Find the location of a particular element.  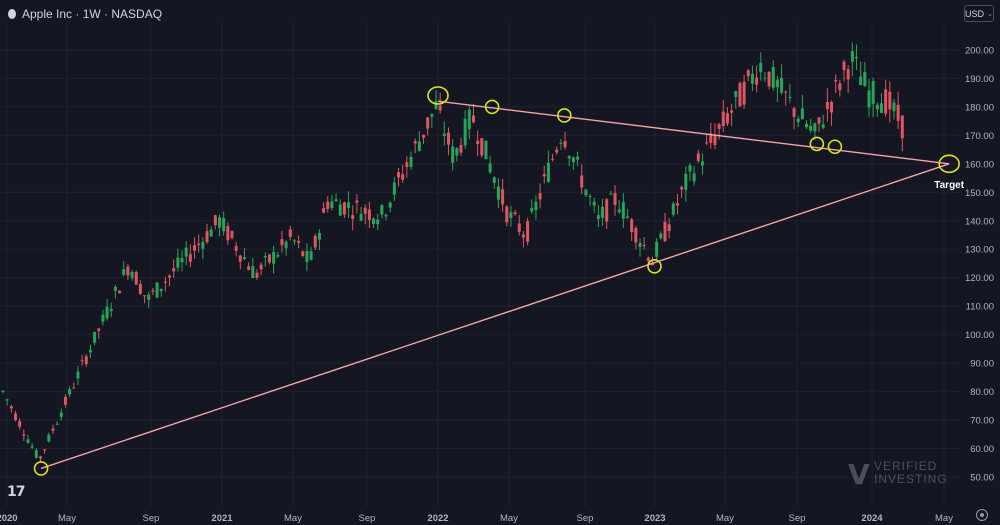

y-tick-label: 190.00 is located at coordinates (979, 79).